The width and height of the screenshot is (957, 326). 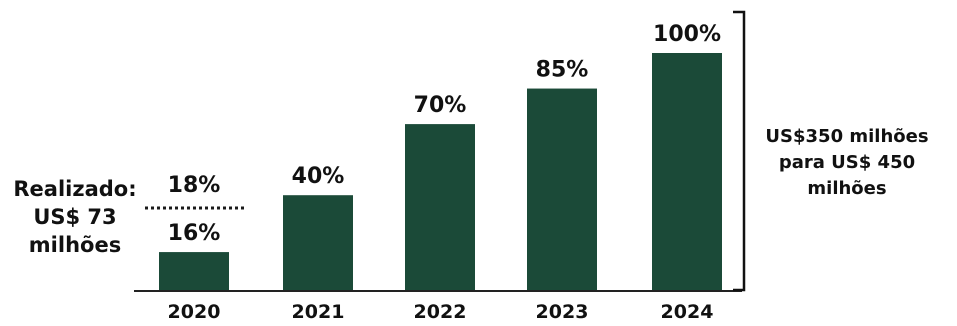 I want to click on x-tick-2022: 2022, so click(x=440, y=312).